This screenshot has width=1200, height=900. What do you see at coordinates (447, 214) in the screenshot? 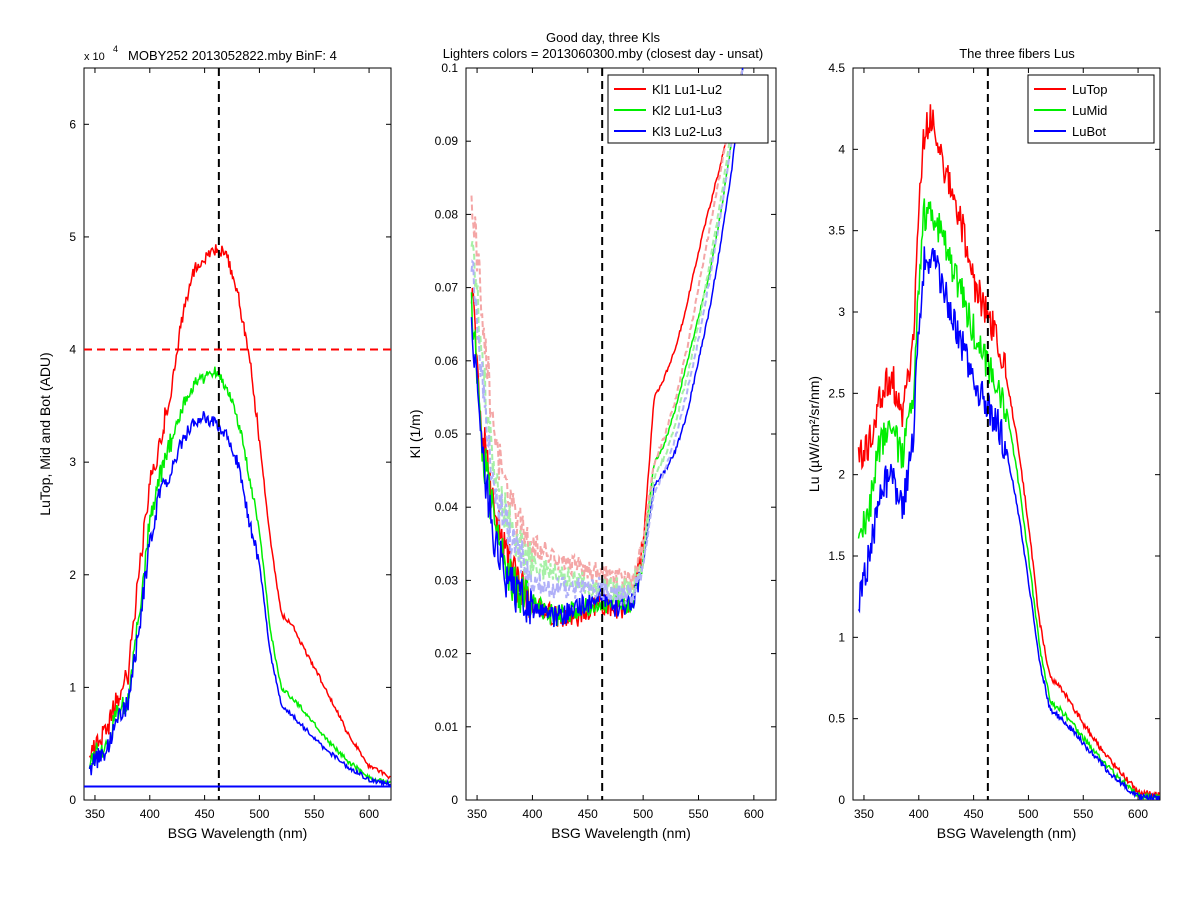
I see `y-tick-label: 0.08` at bounding box center [447, 214].